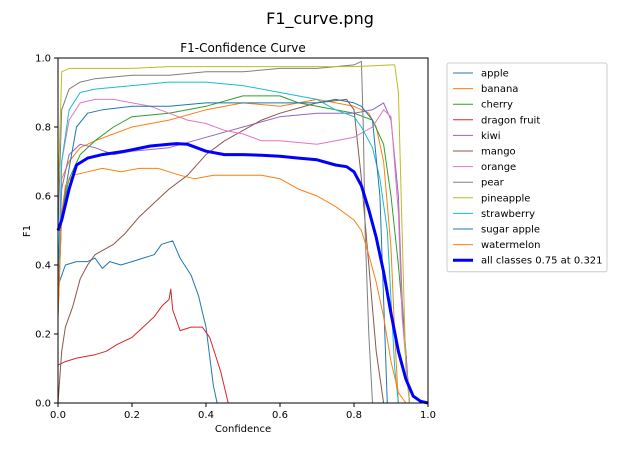 The height and width of the screenshot is (455, 640). I want to click on x-axis-label: Confidence, so click(243, 429).